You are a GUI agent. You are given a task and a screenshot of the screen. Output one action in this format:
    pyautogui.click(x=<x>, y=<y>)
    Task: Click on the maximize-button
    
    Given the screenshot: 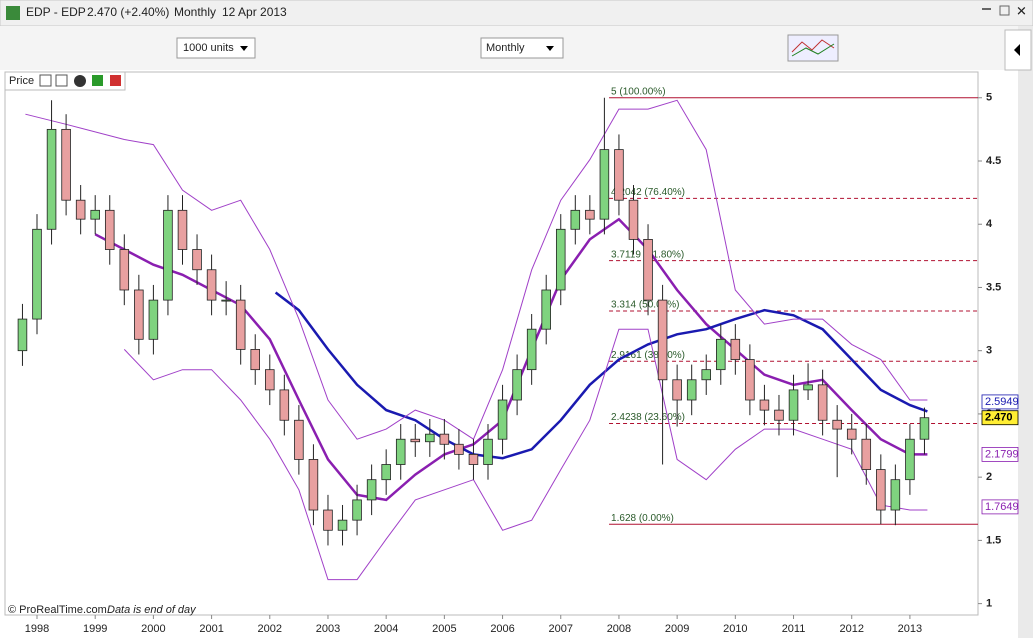 What is the action you would take?
    pyautogui.click(x=1004, y=10)
    